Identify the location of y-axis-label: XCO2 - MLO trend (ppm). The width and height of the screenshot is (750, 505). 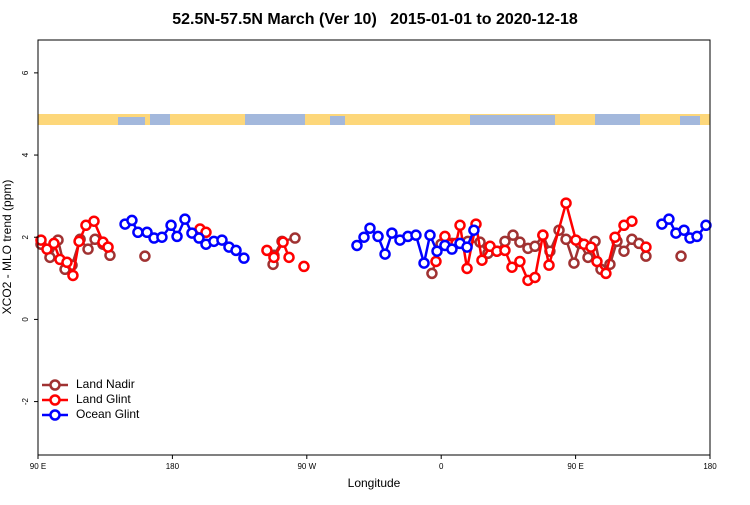
(7, 247).